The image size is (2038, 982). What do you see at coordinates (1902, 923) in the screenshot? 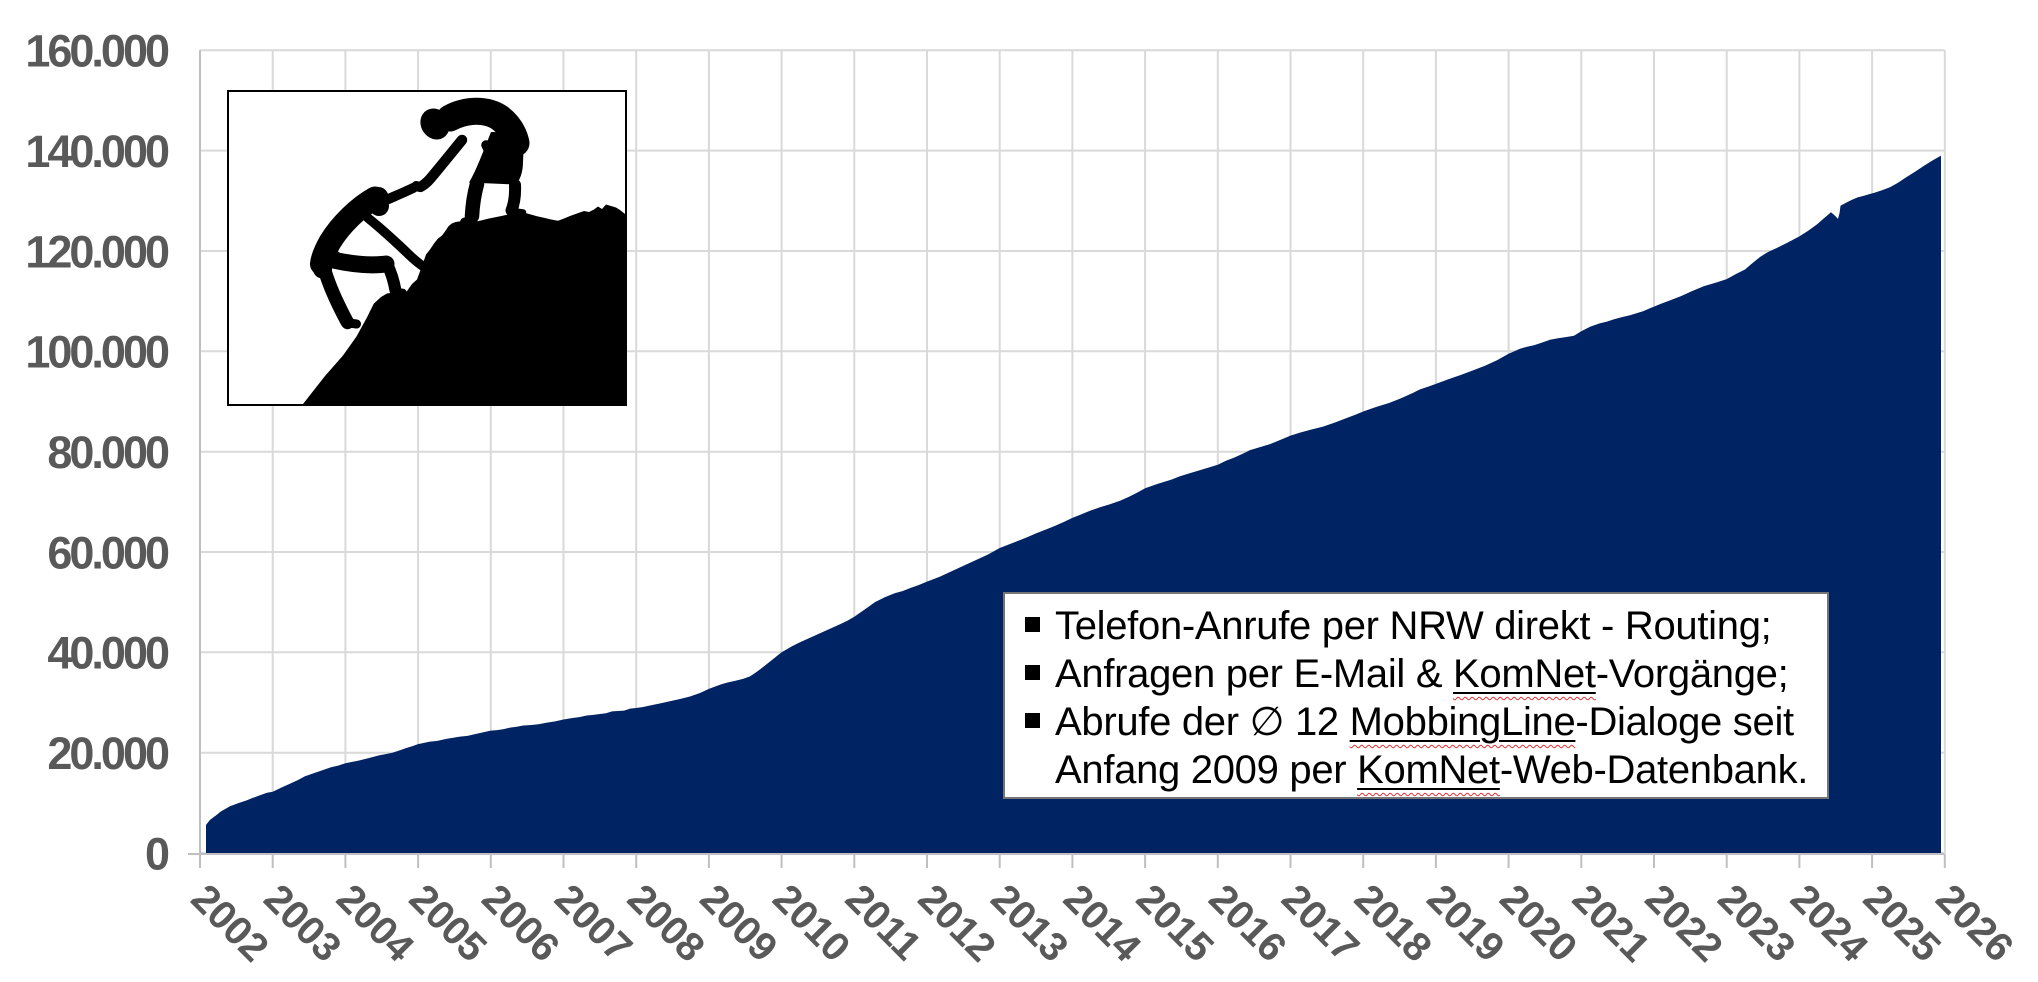
I see `svg-text: 2025` at bounding box center [1902, 923].